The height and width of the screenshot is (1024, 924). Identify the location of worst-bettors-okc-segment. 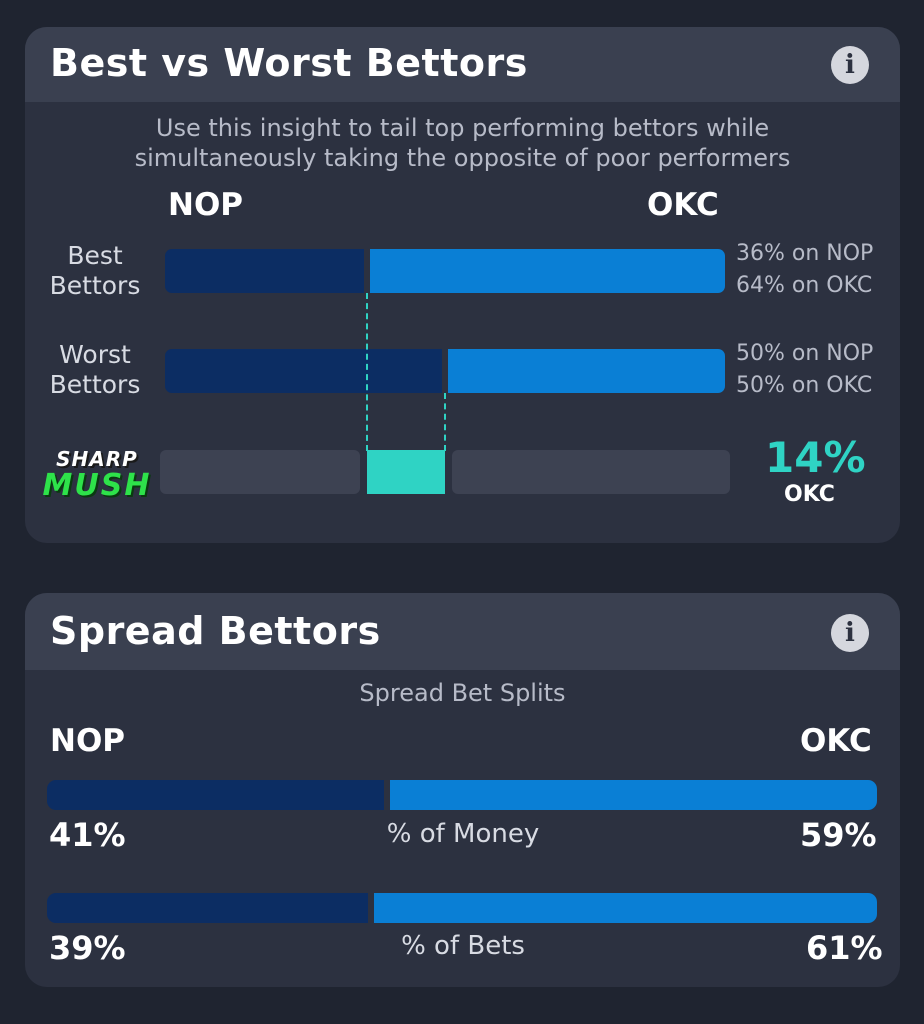
(586, 371).